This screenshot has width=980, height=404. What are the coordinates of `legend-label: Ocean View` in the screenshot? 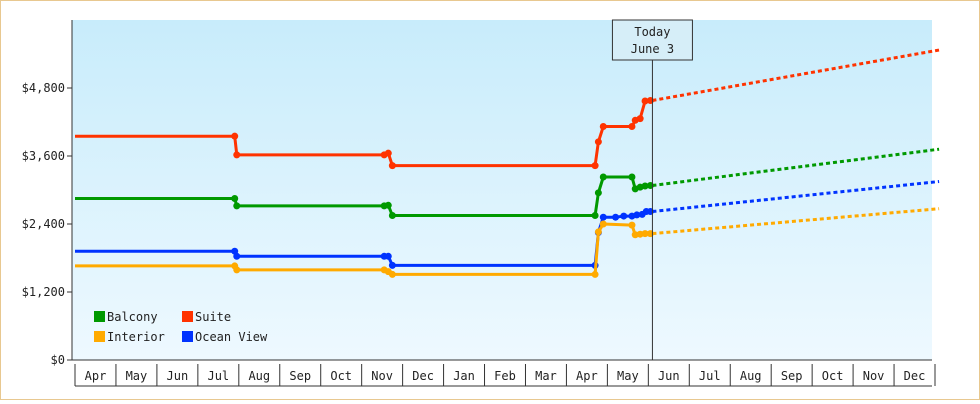 It's located at (231, 337).